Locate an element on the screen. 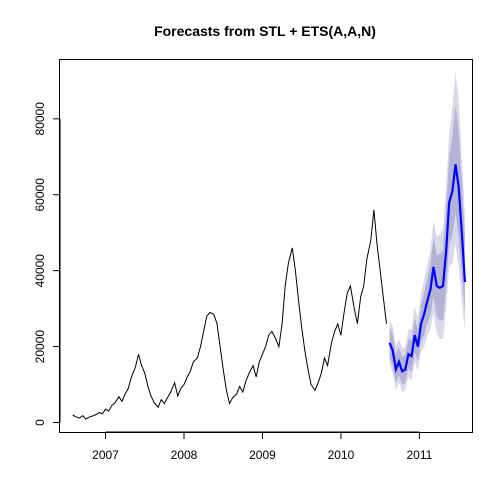 This screenshot has height=504, width=504. prediction-intervals is located at coordinates (427, 232).